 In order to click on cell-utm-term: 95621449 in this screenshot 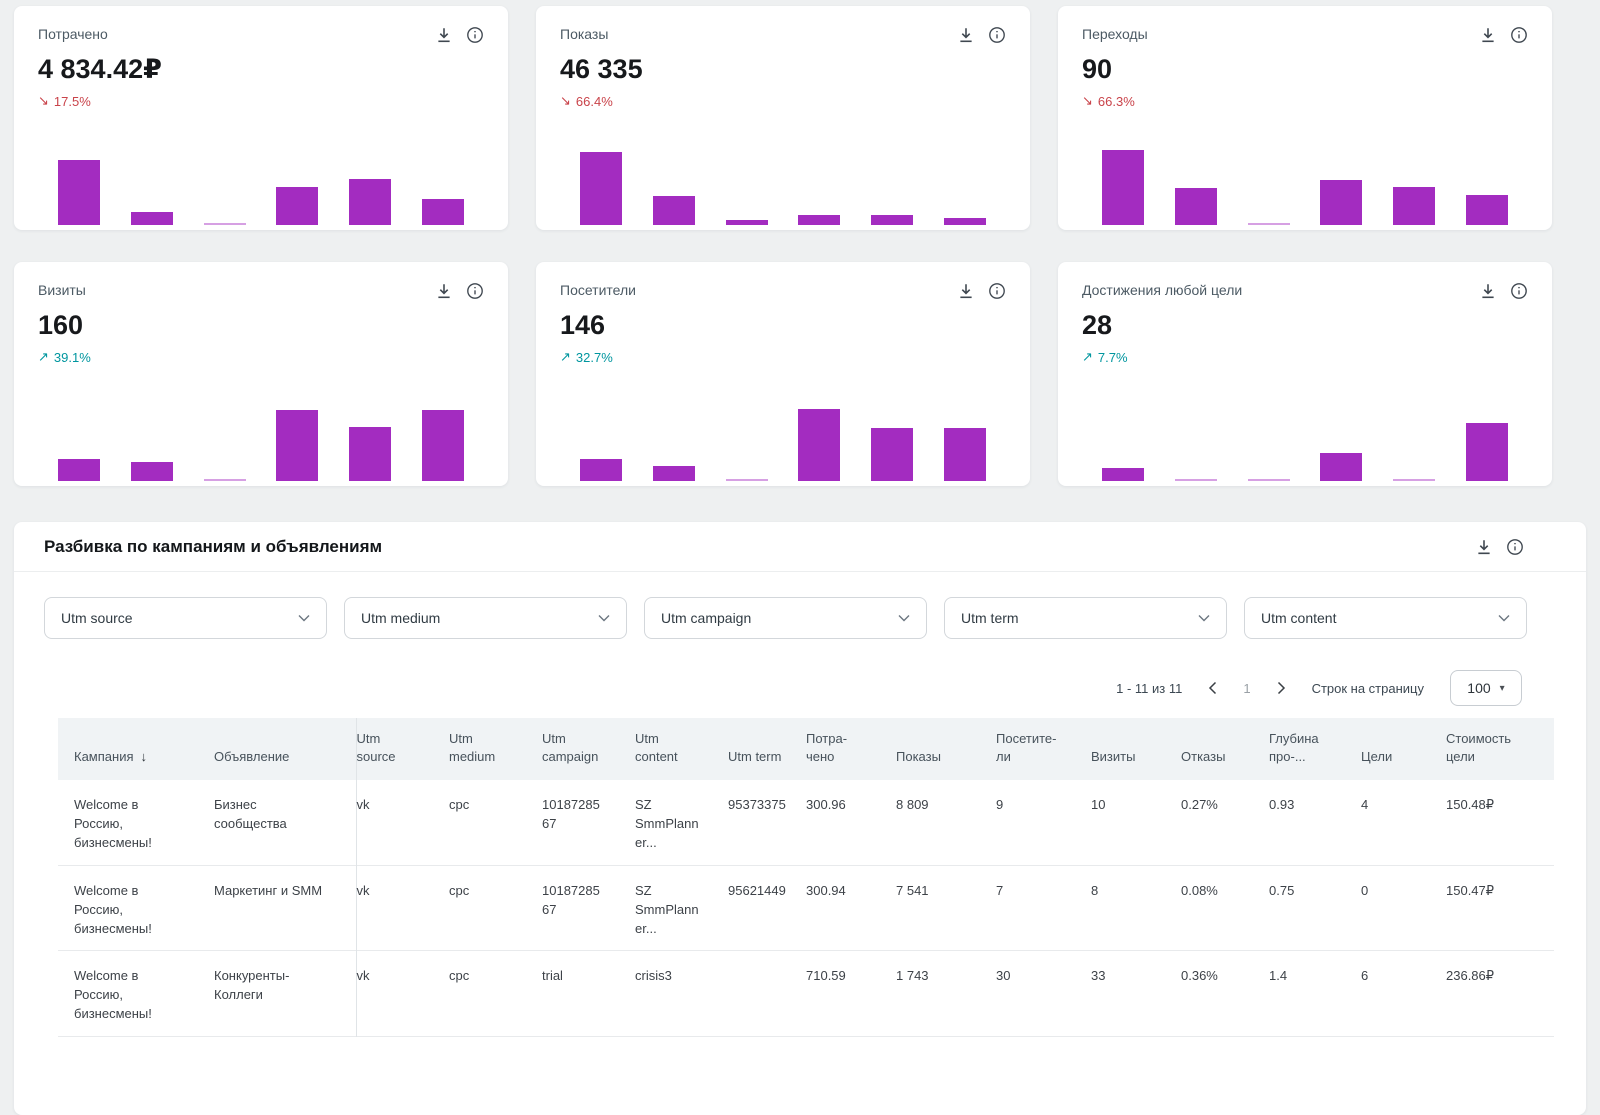, I will do `click(767, 908)`.